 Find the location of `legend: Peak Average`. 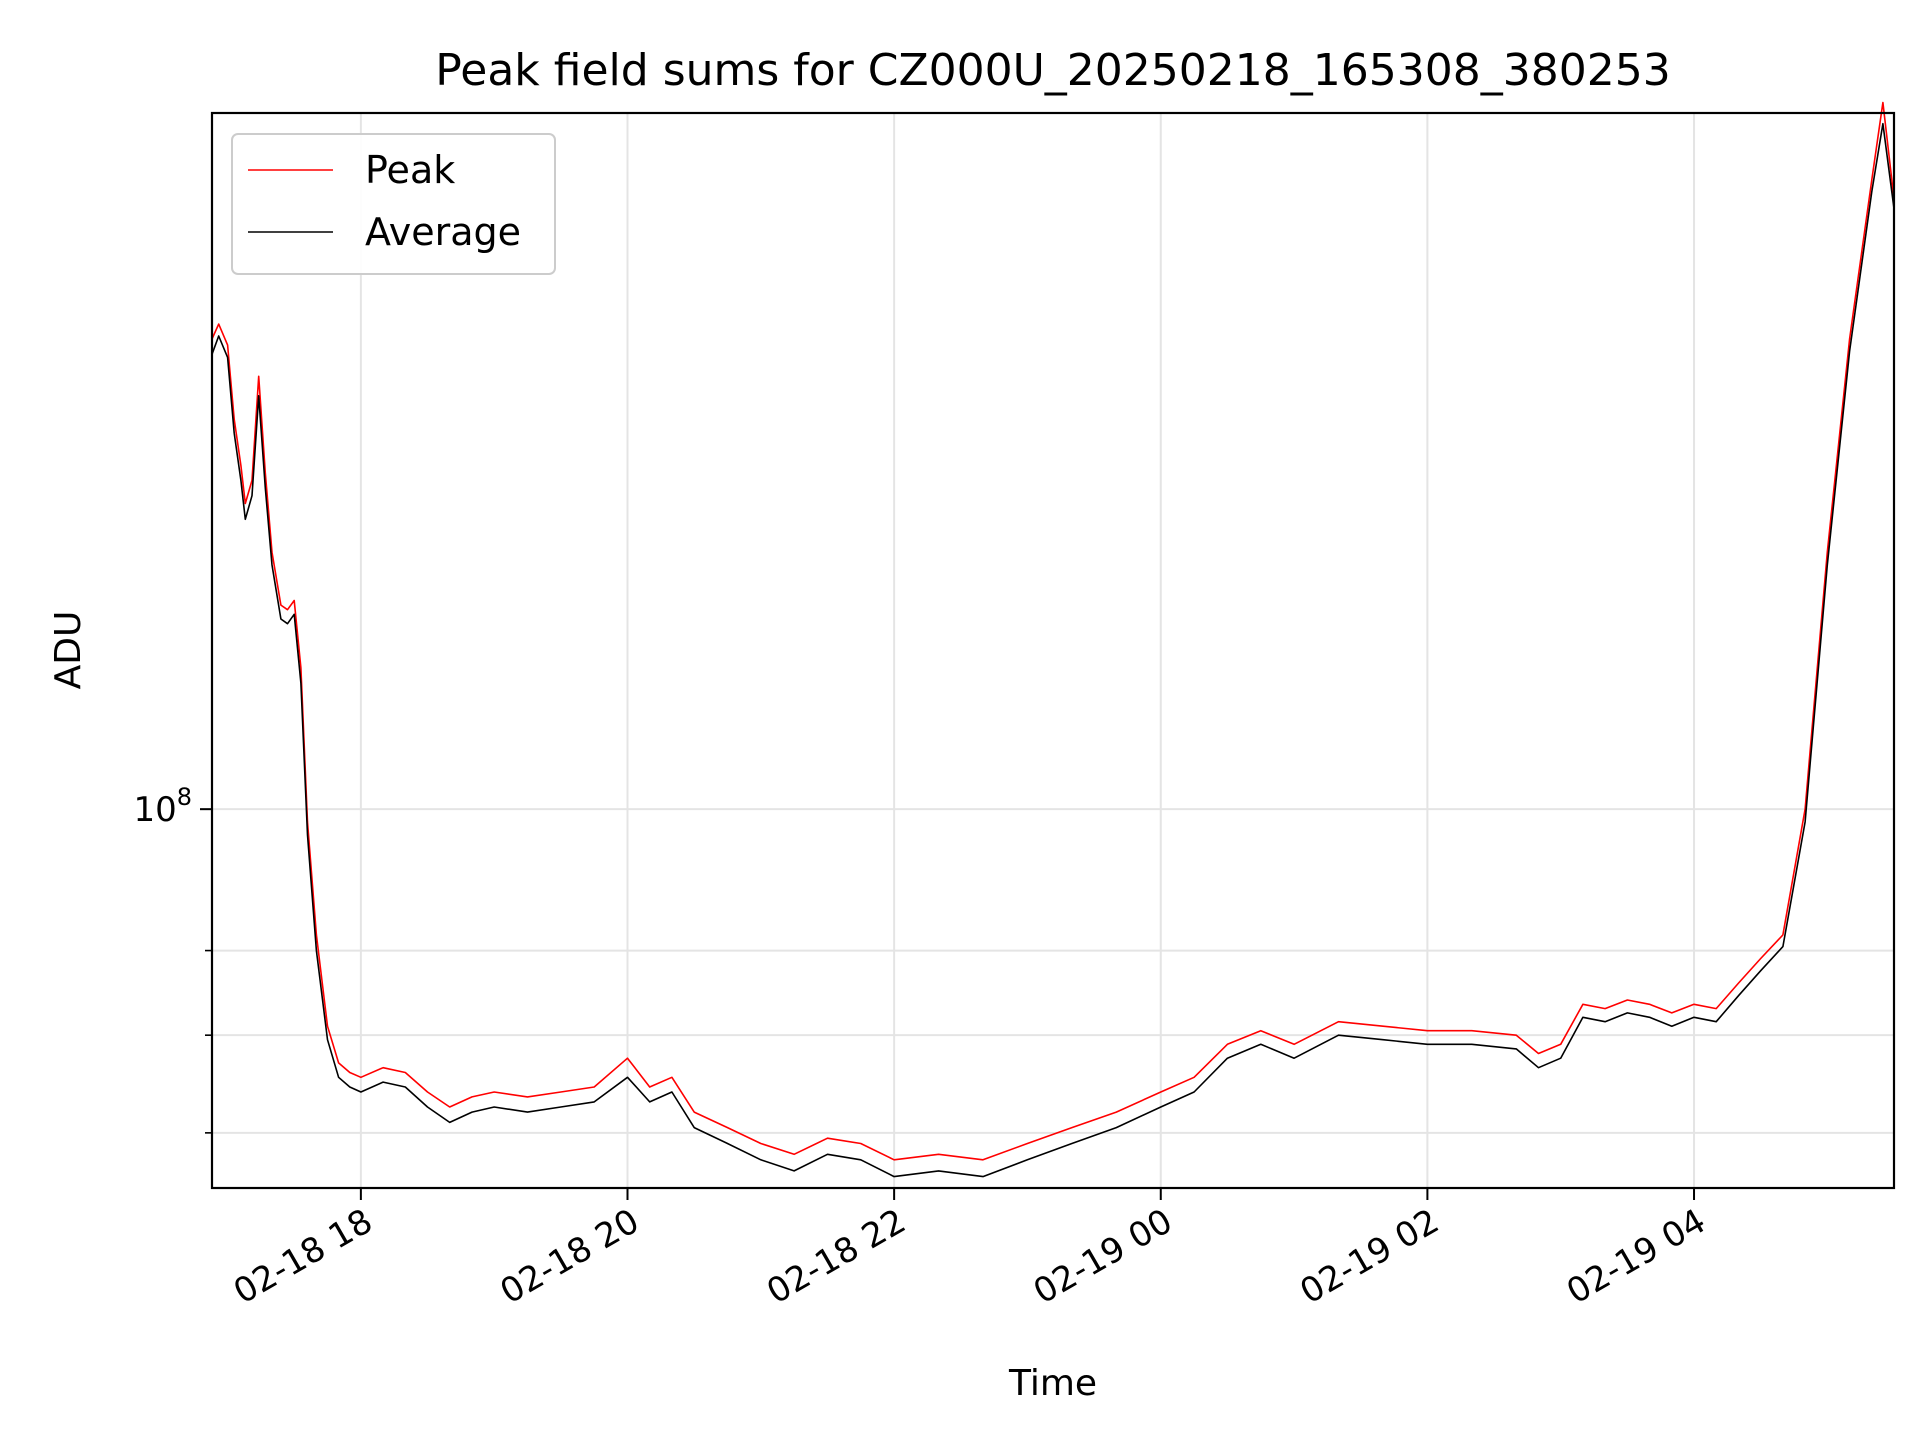

legend: Peak Average is located at coordinates (393, 204).